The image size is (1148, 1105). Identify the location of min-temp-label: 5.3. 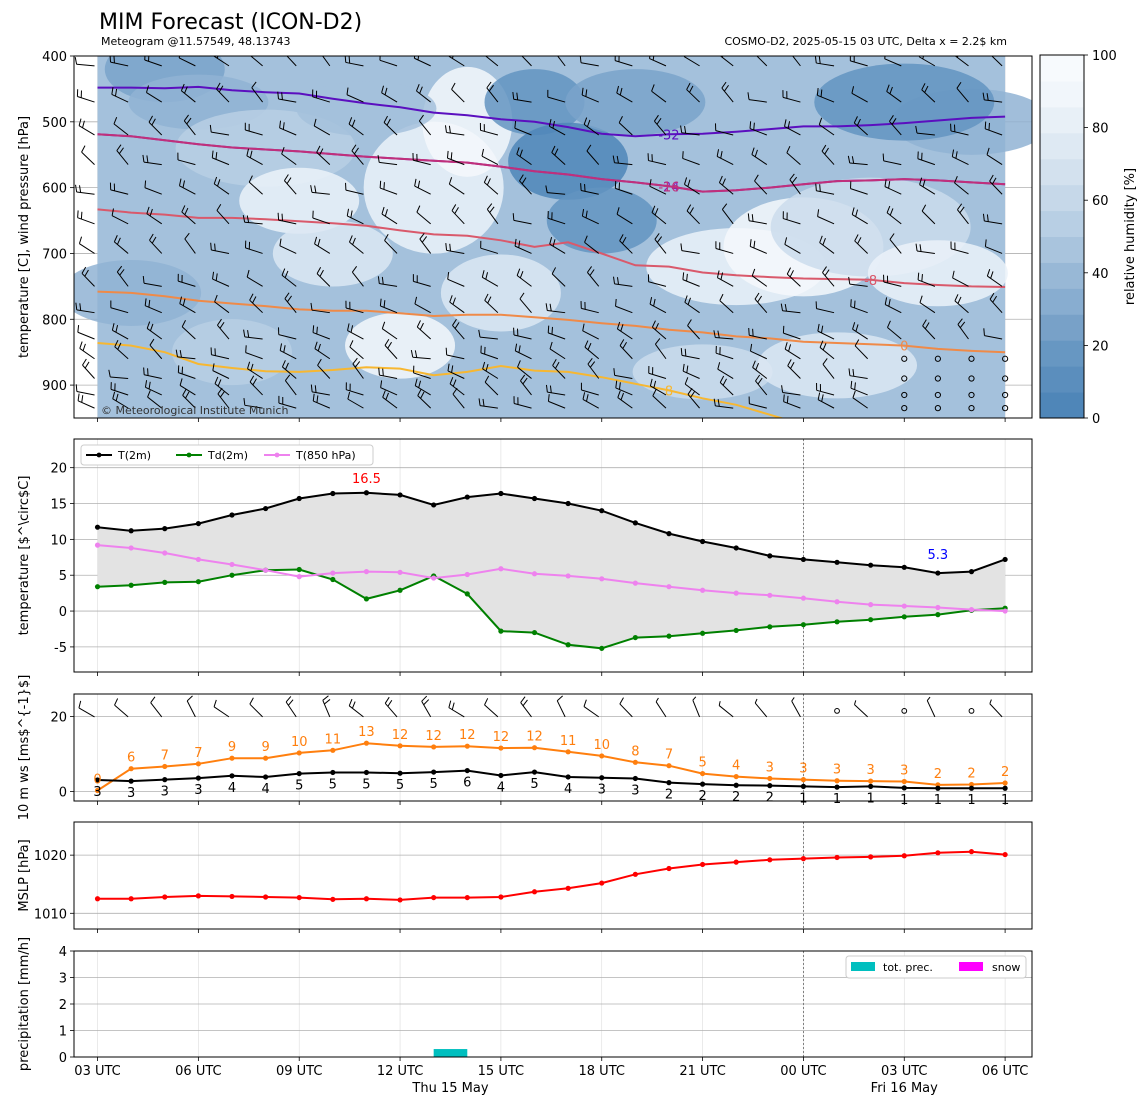
(938, 555).